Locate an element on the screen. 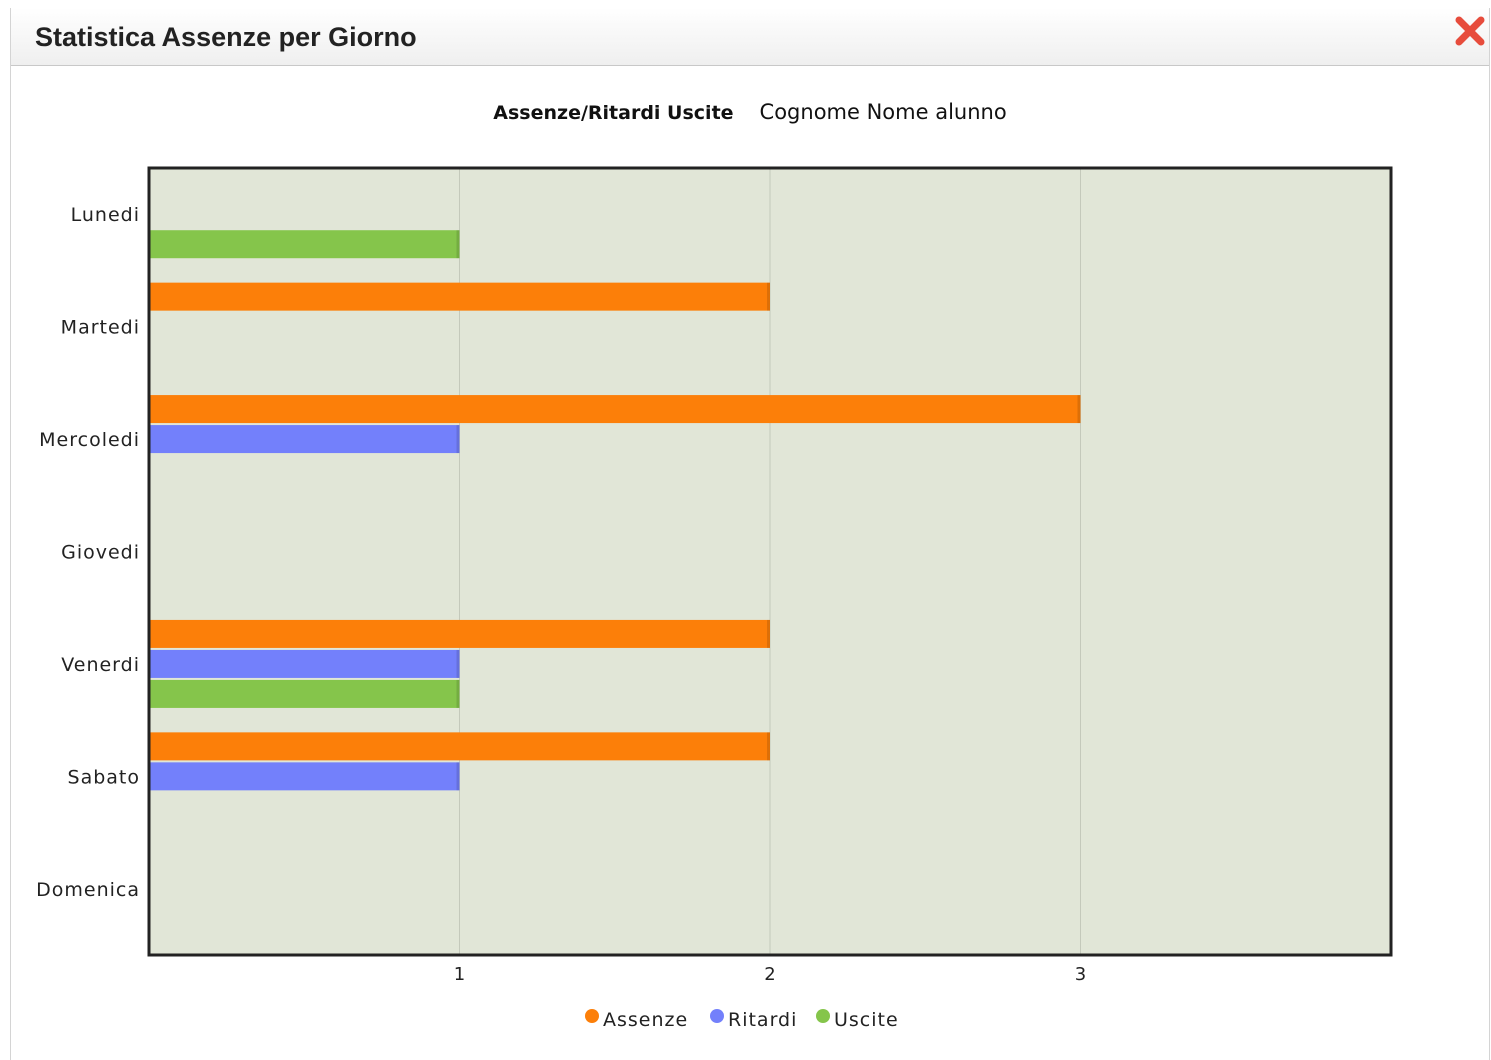 Image resolution: width=1491 pixels, height=1060 pixels. bar-assenze-mercoledi is located at coordinates (615, 409).